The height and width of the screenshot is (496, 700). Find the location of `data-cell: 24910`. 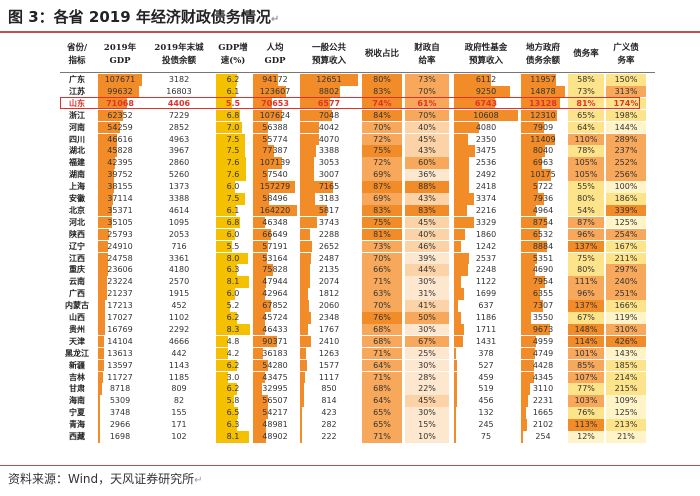

data-cell: 24910 is located at coordinates (120, 246).